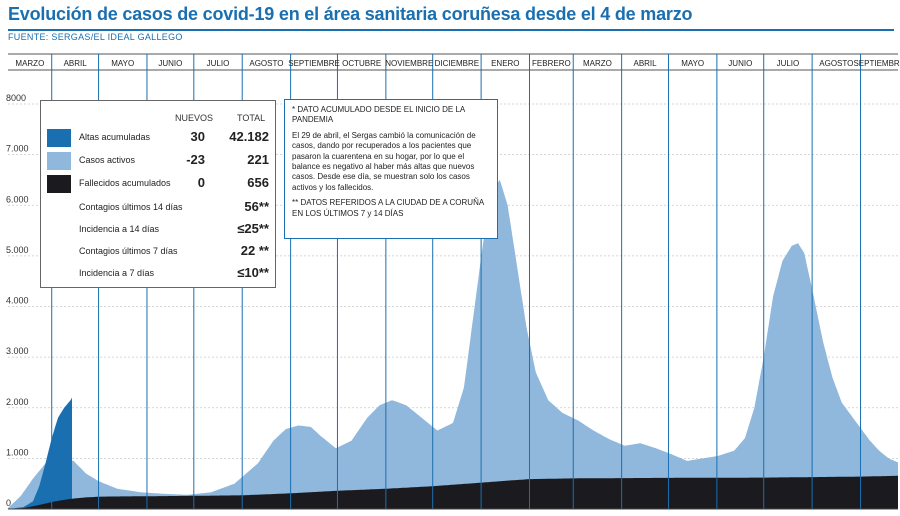 The width and height of the screenshot is (900, 516). What do you see at coordinates (249, 136) in the screenshot?
I see `legend-total-altas: 42.182` at bounding box center [249, 136].